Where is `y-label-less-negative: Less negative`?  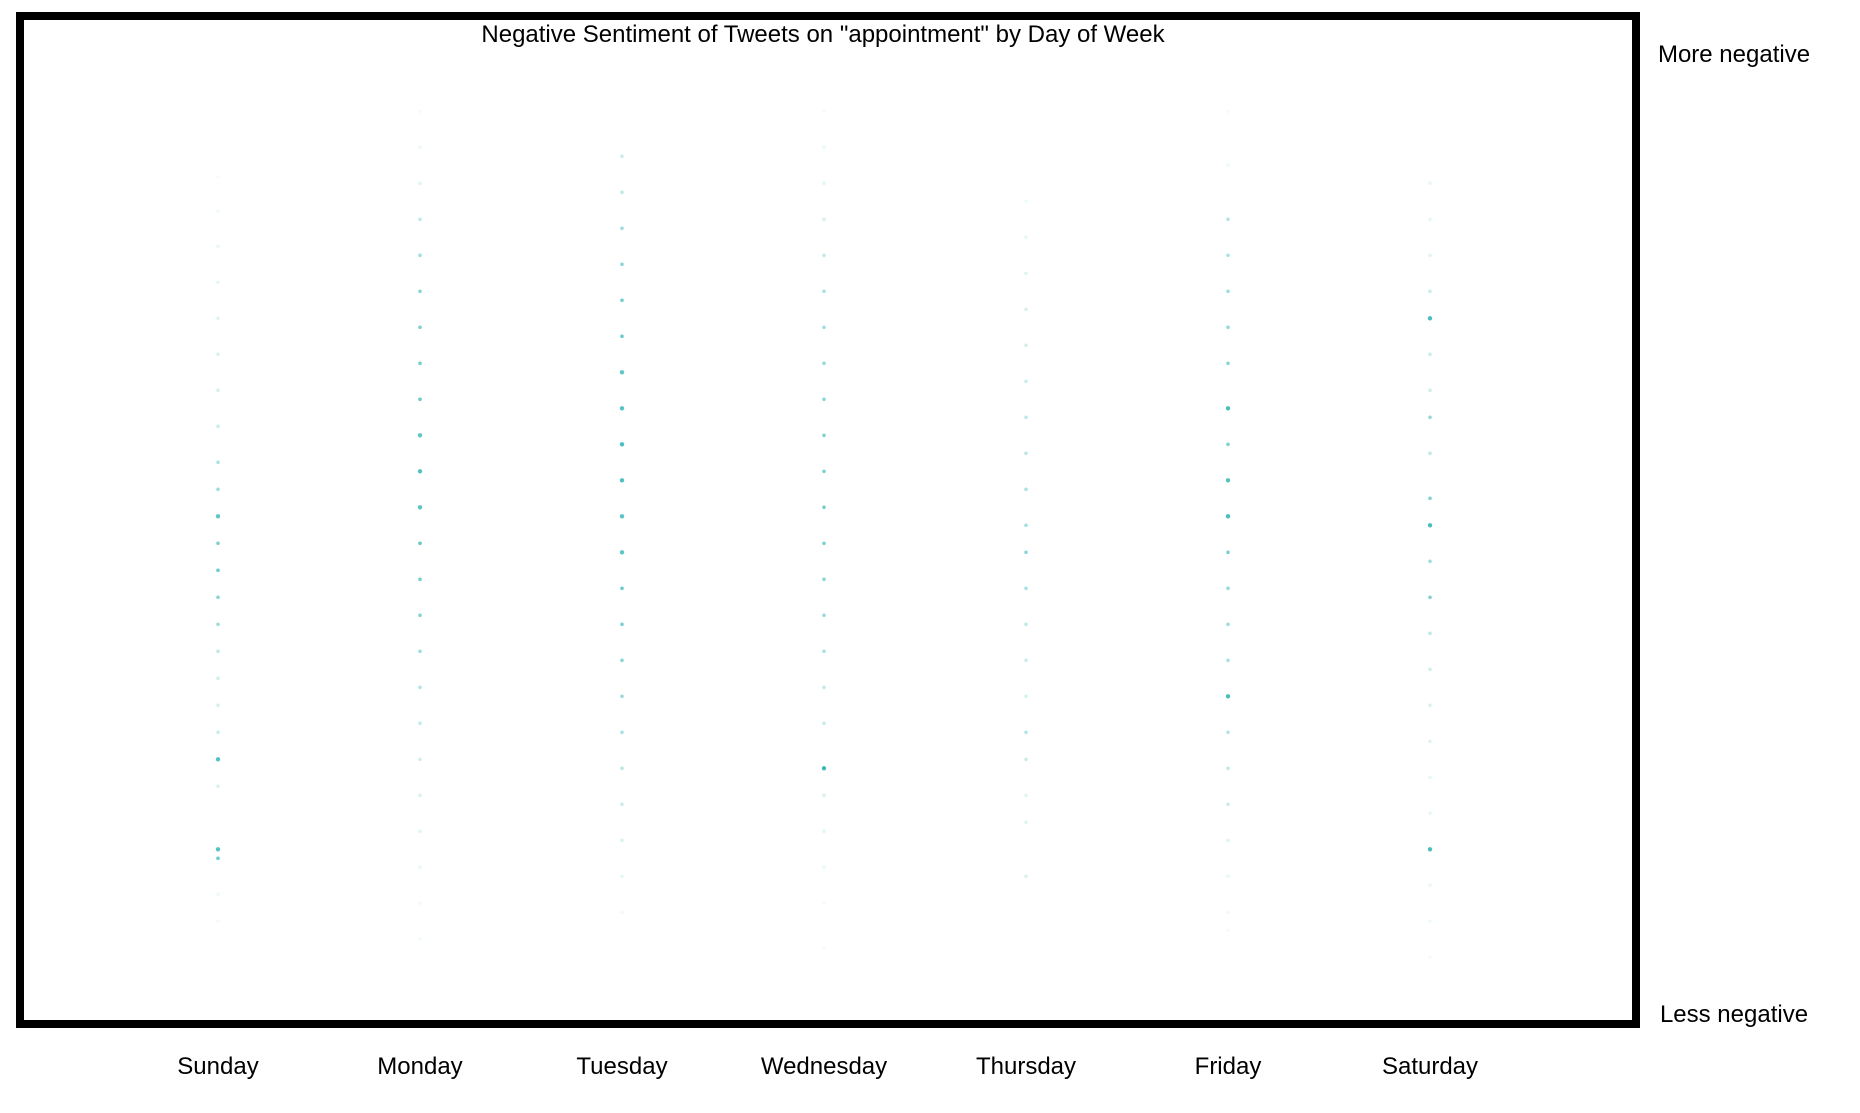
y-label-less-negative: Less negative is located at coordinates (1734, 1014).